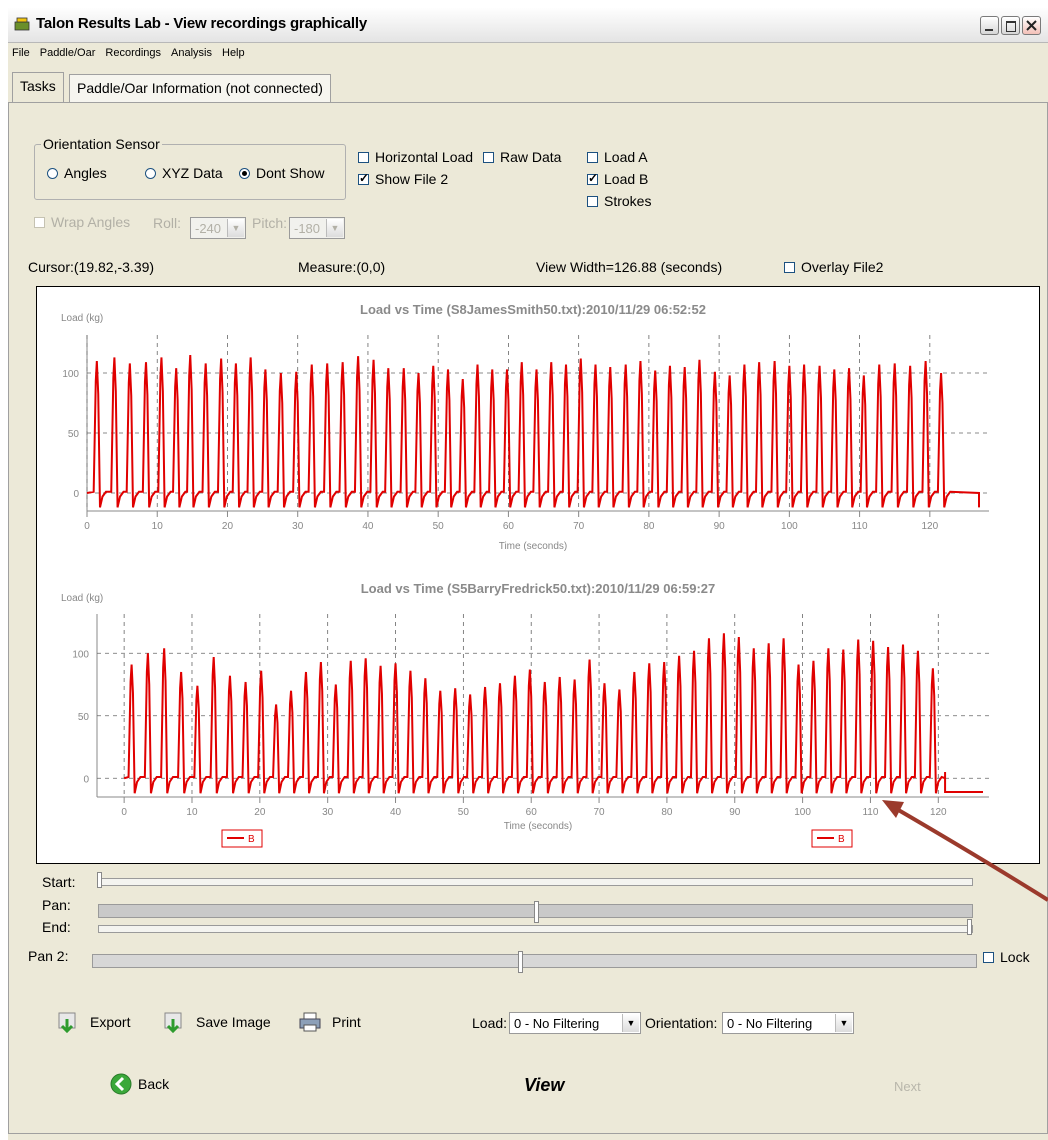  What do you see at coordinates (99, 880) in the screenshot?
I see `start-slider-thumb` at bounding box center [99, 880].